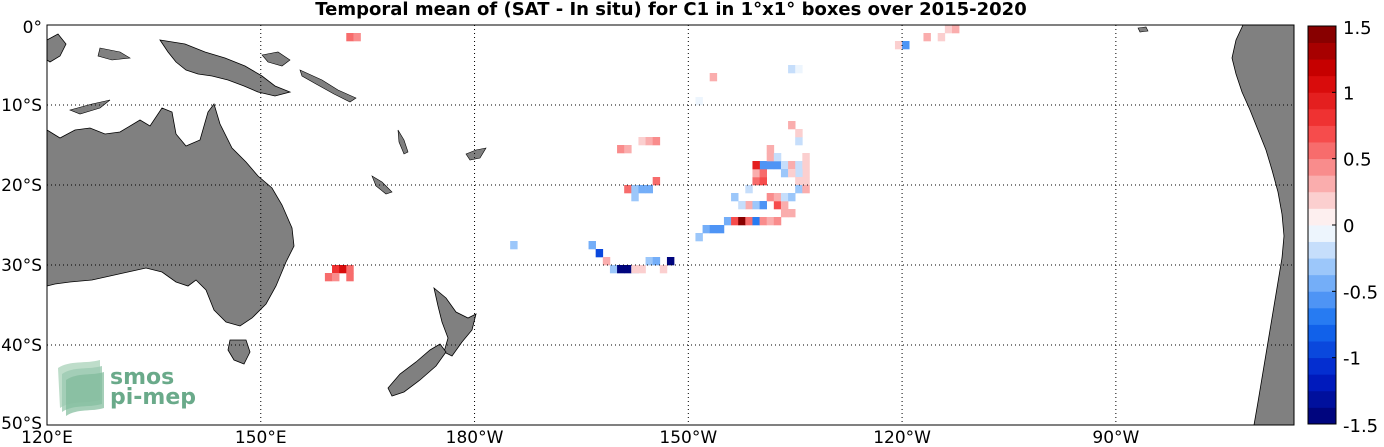 The image size is (1384, 447). I want to click on new-zealand-south-land, so click(417, 370).